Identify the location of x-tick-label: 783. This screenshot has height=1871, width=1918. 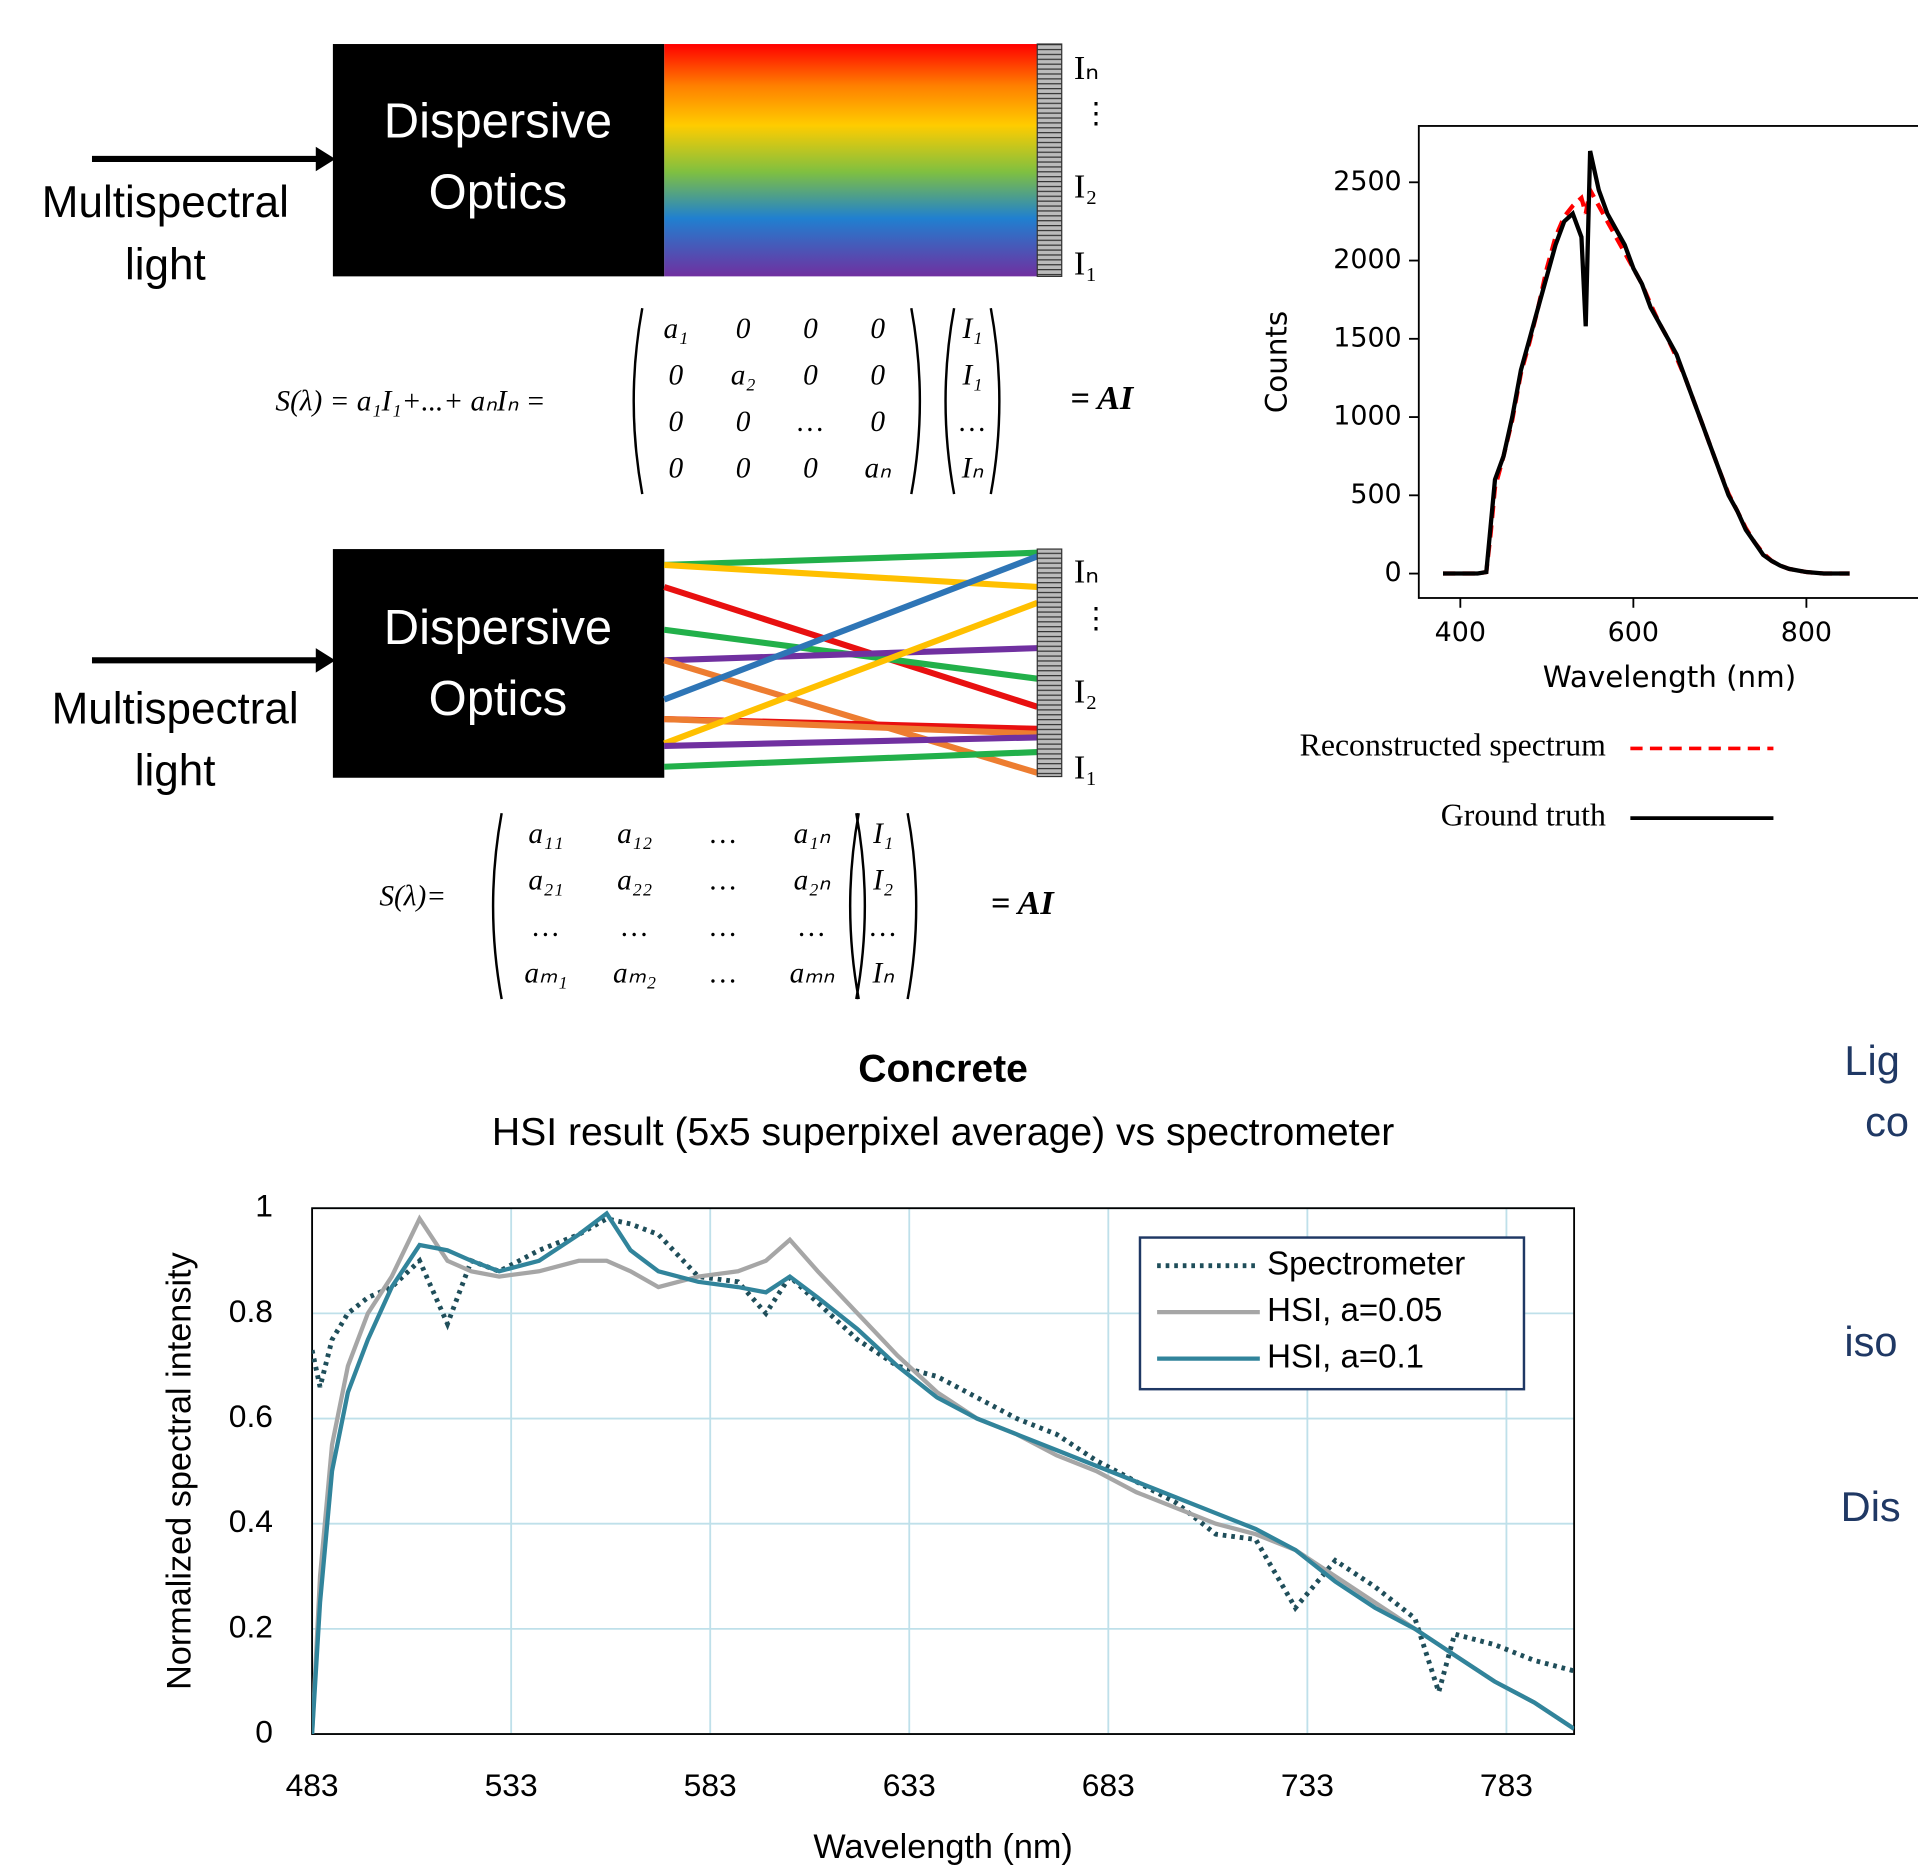
(1506, 1785).